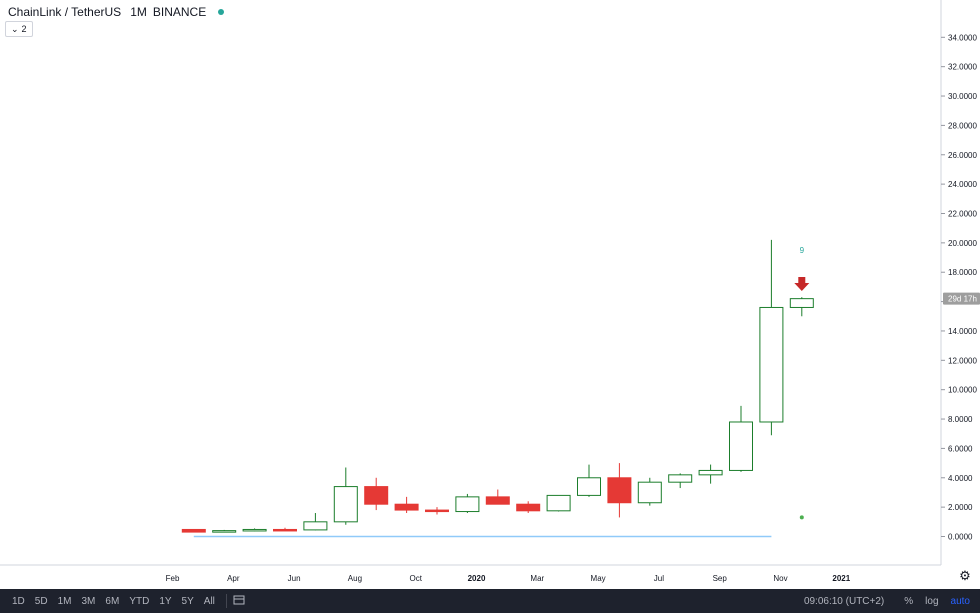 The image size is (980, 613). Describe the element at coordinates (960, 507) in the screenshot. I see `y-tick-label: 2.0000` at that location.